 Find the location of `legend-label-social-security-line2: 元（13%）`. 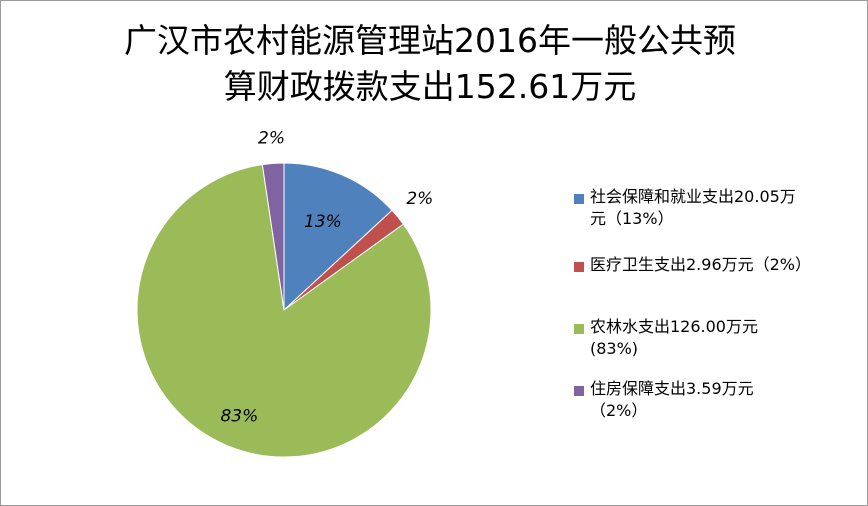

legend-label-social-security-line2: 元（13%） is located at coordinates (632, 218).